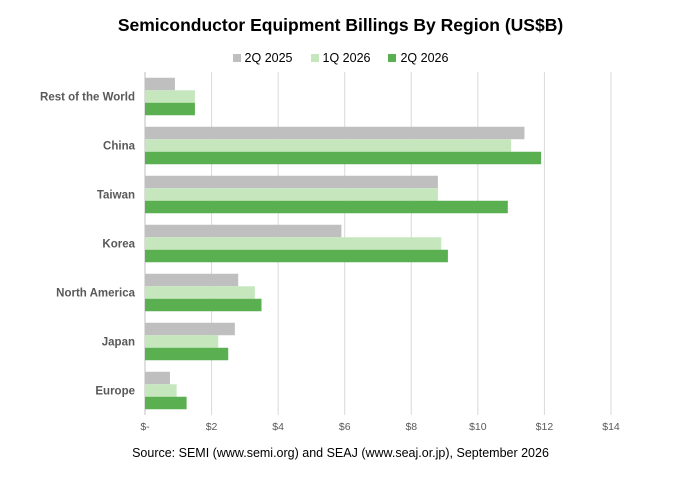 This screenshot has height=483, width=681. I want to click on category-label-japan: Japan, so click(118, 343).